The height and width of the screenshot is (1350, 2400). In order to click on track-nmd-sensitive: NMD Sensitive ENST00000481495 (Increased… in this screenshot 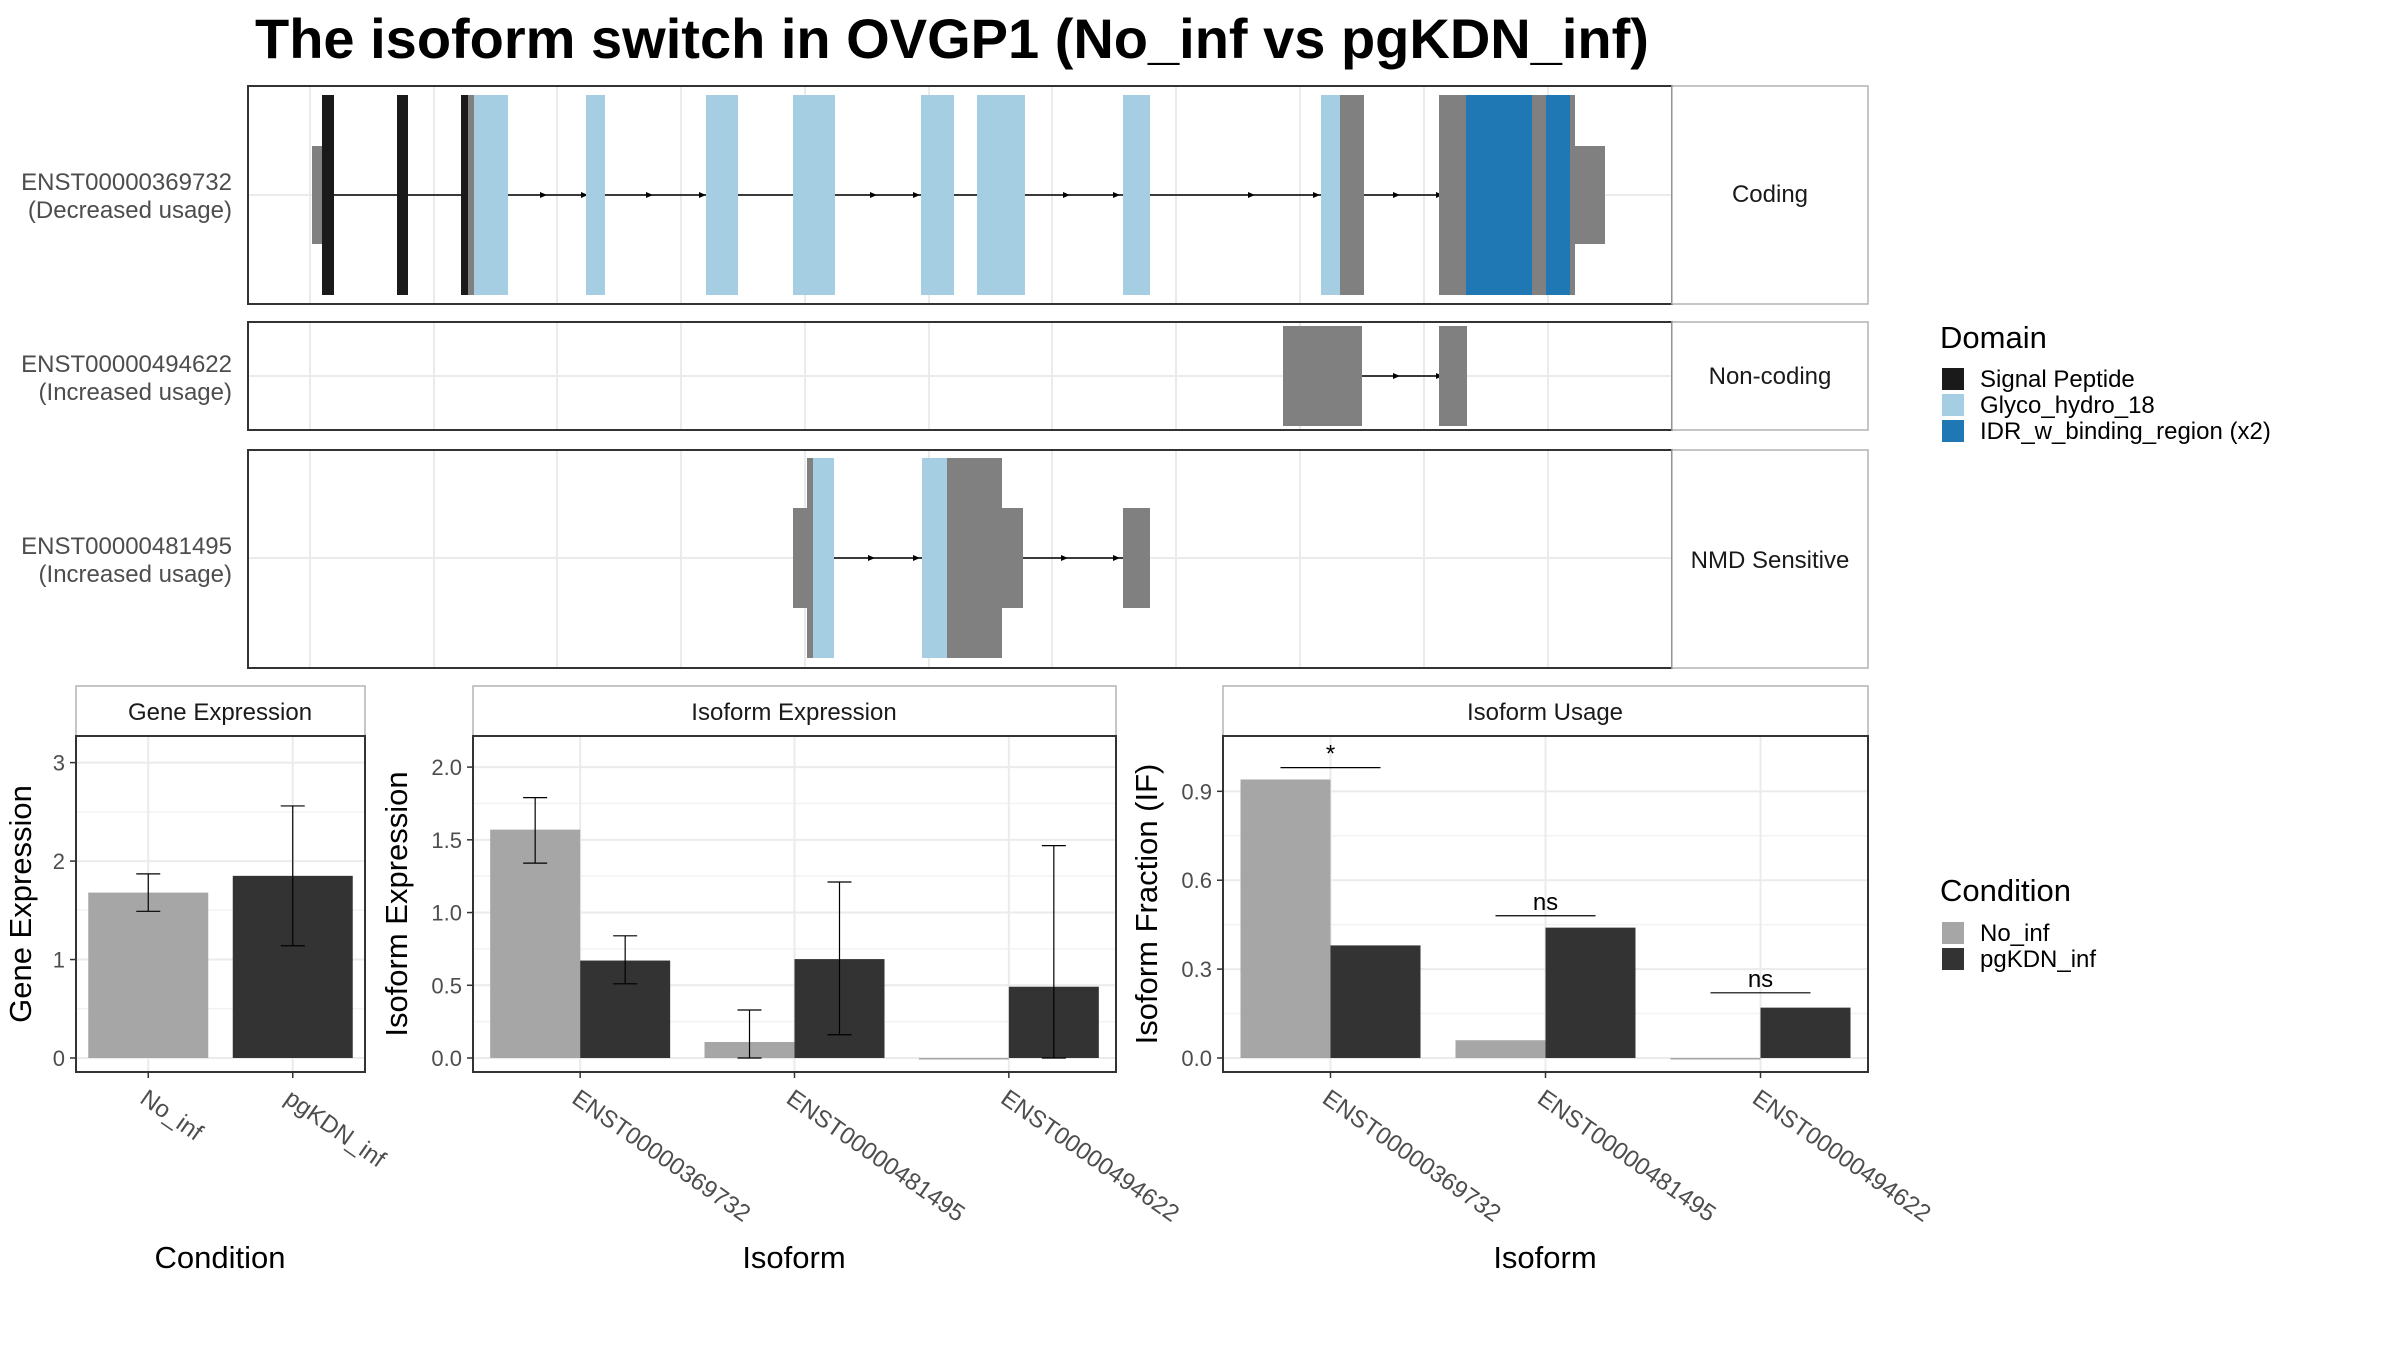, I will do `click(945, 559)`.